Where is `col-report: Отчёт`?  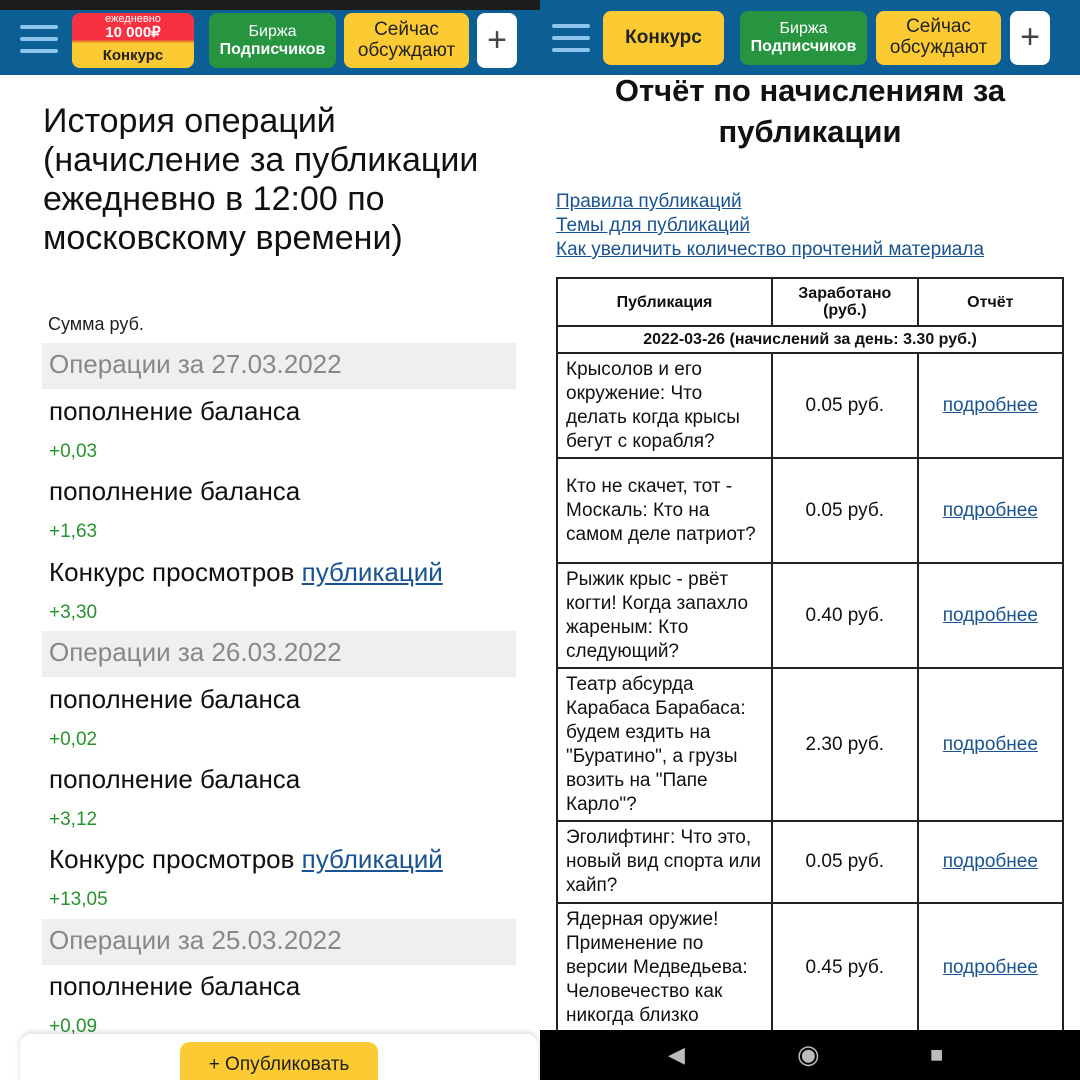 col-report: Отчёт is located at coordinates (990, 302).